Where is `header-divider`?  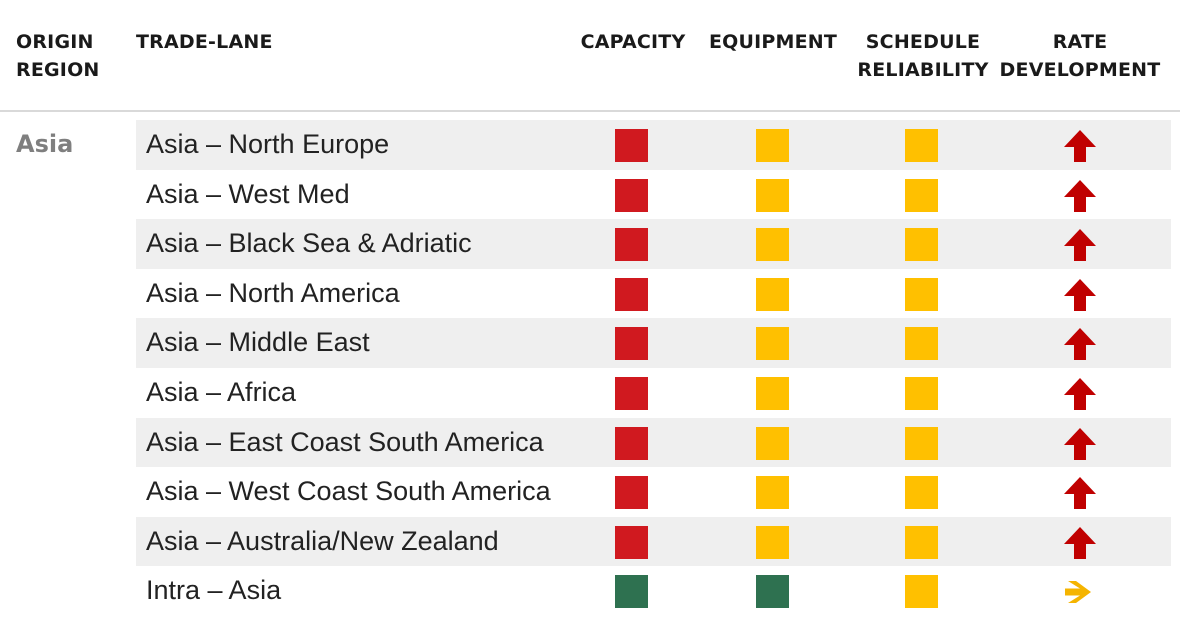 header-divider is located at coordinates (590, 111).